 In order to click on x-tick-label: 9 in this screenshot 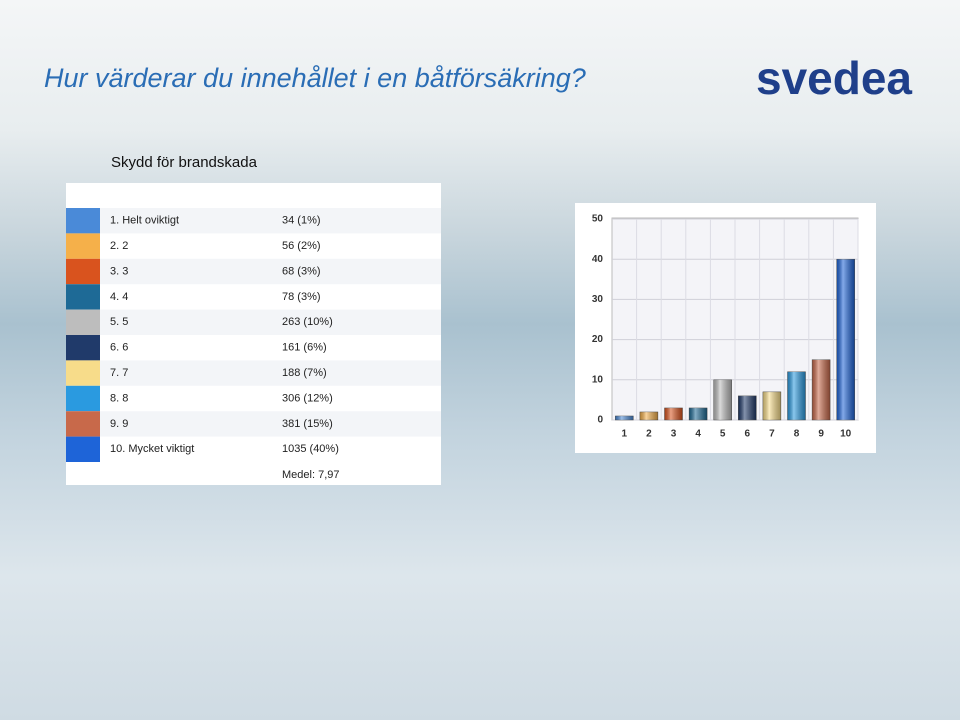, I will do `click(821, 434)`.